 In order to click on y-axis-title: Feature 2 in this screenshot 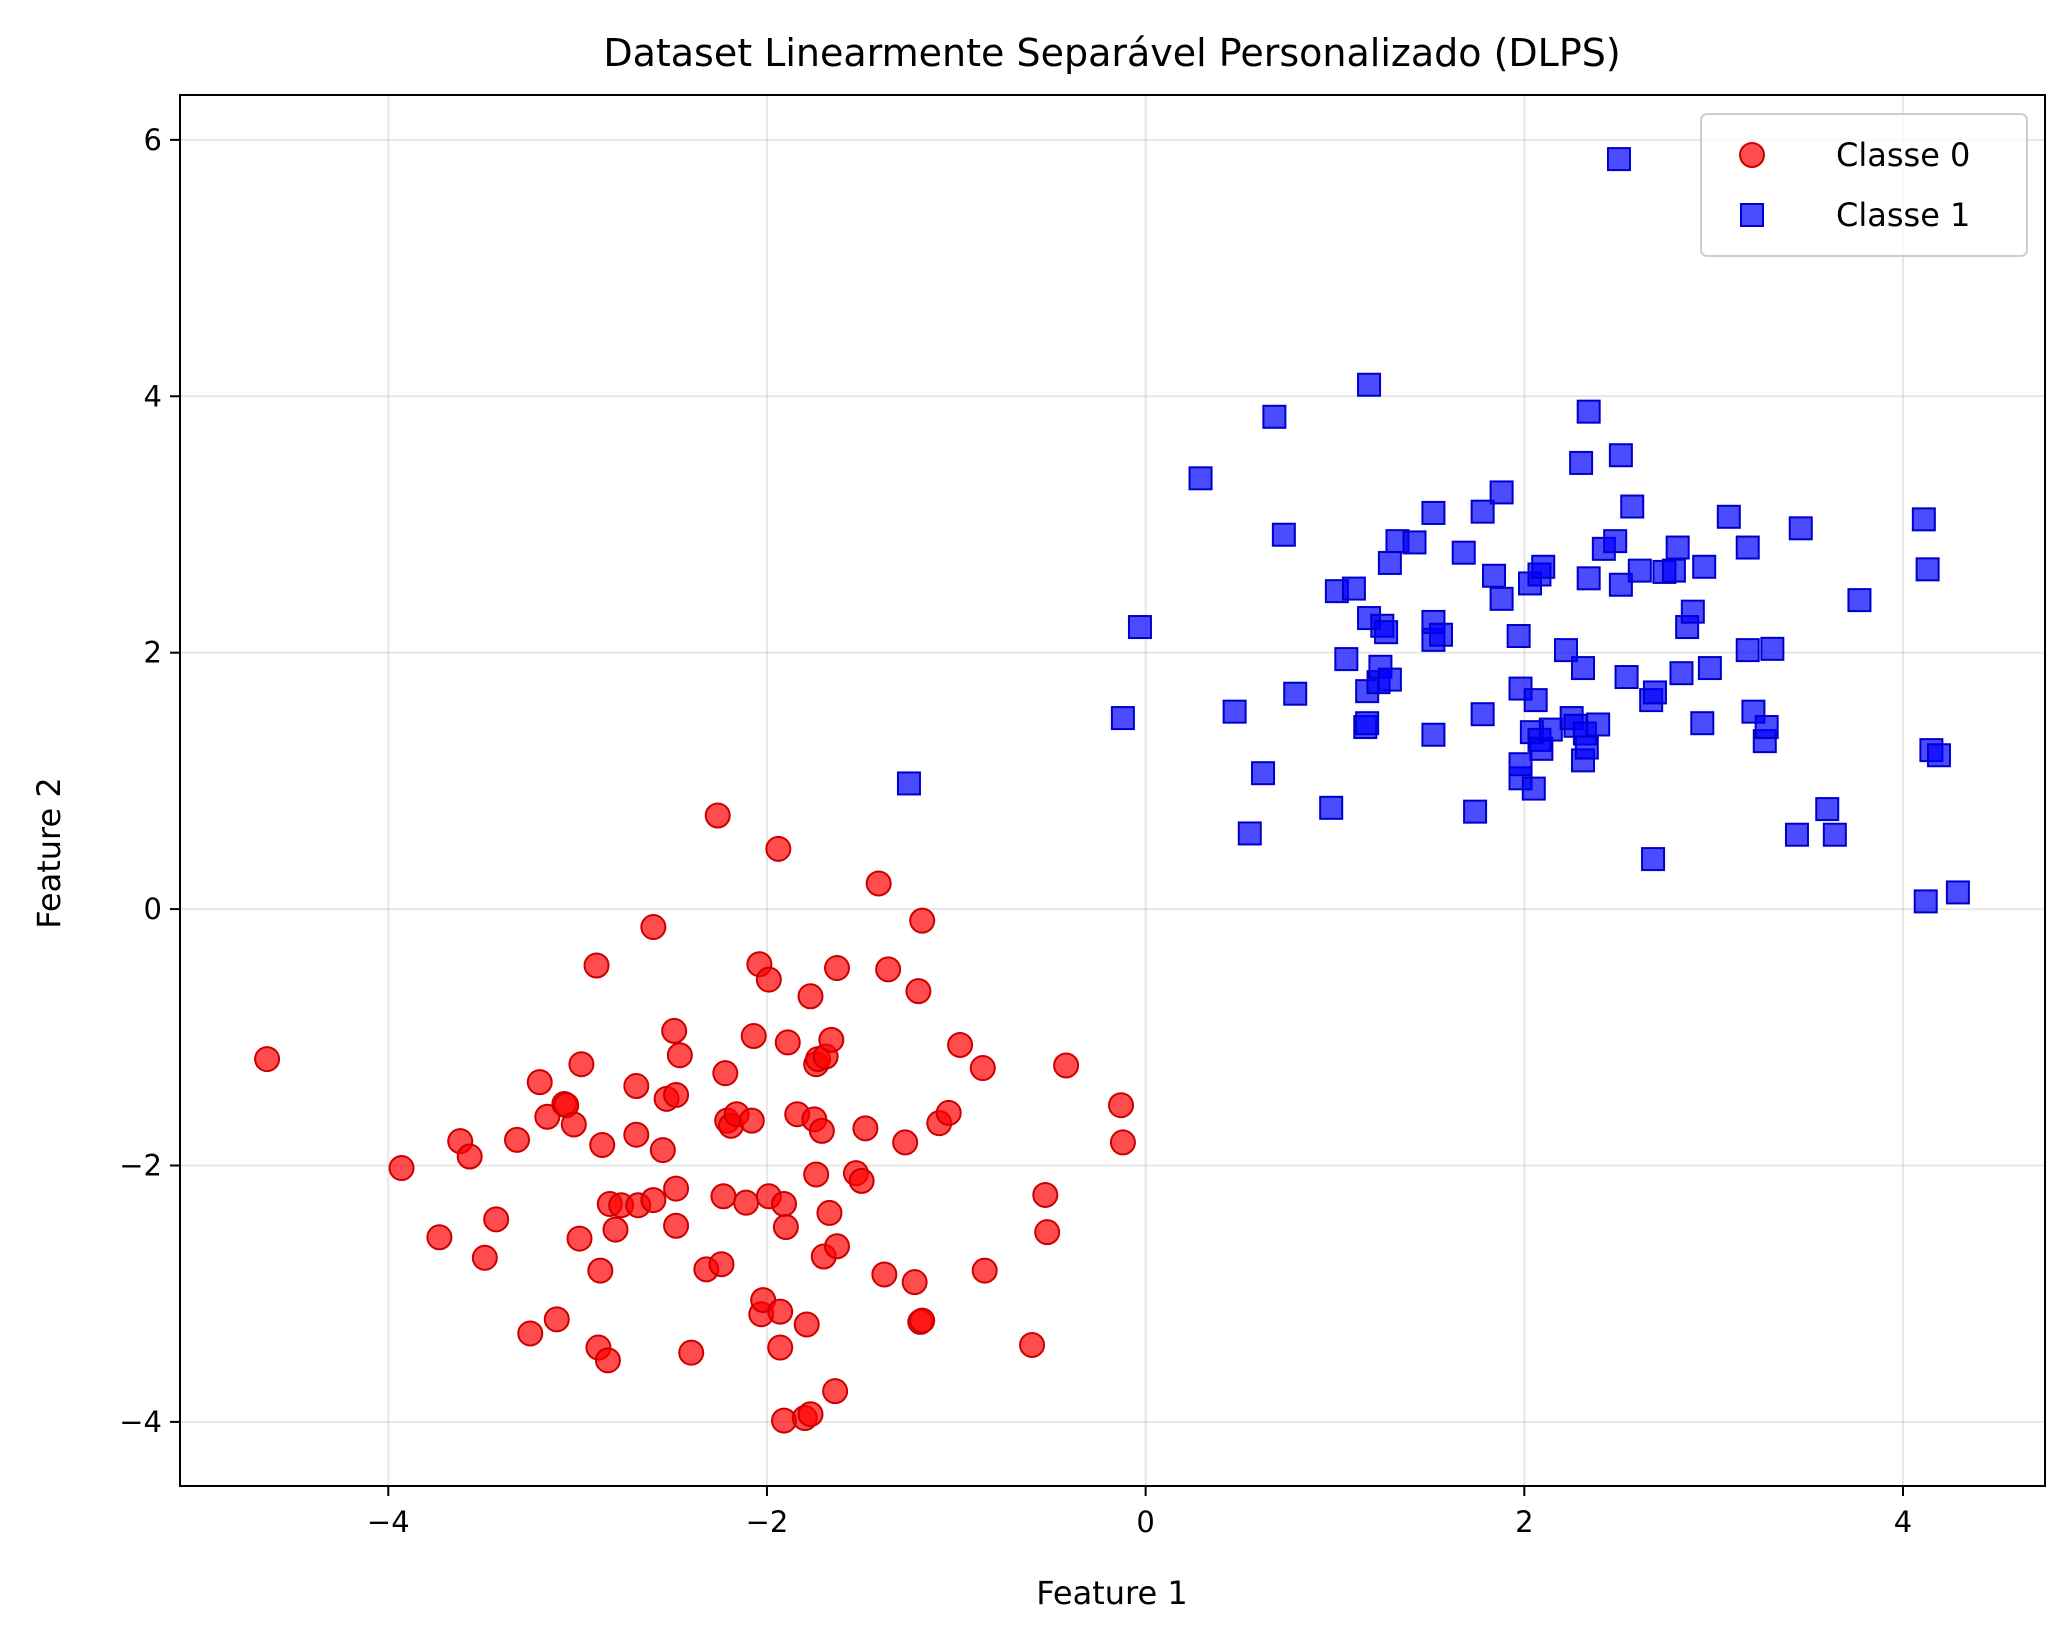, I will do `click(49, 852)`.